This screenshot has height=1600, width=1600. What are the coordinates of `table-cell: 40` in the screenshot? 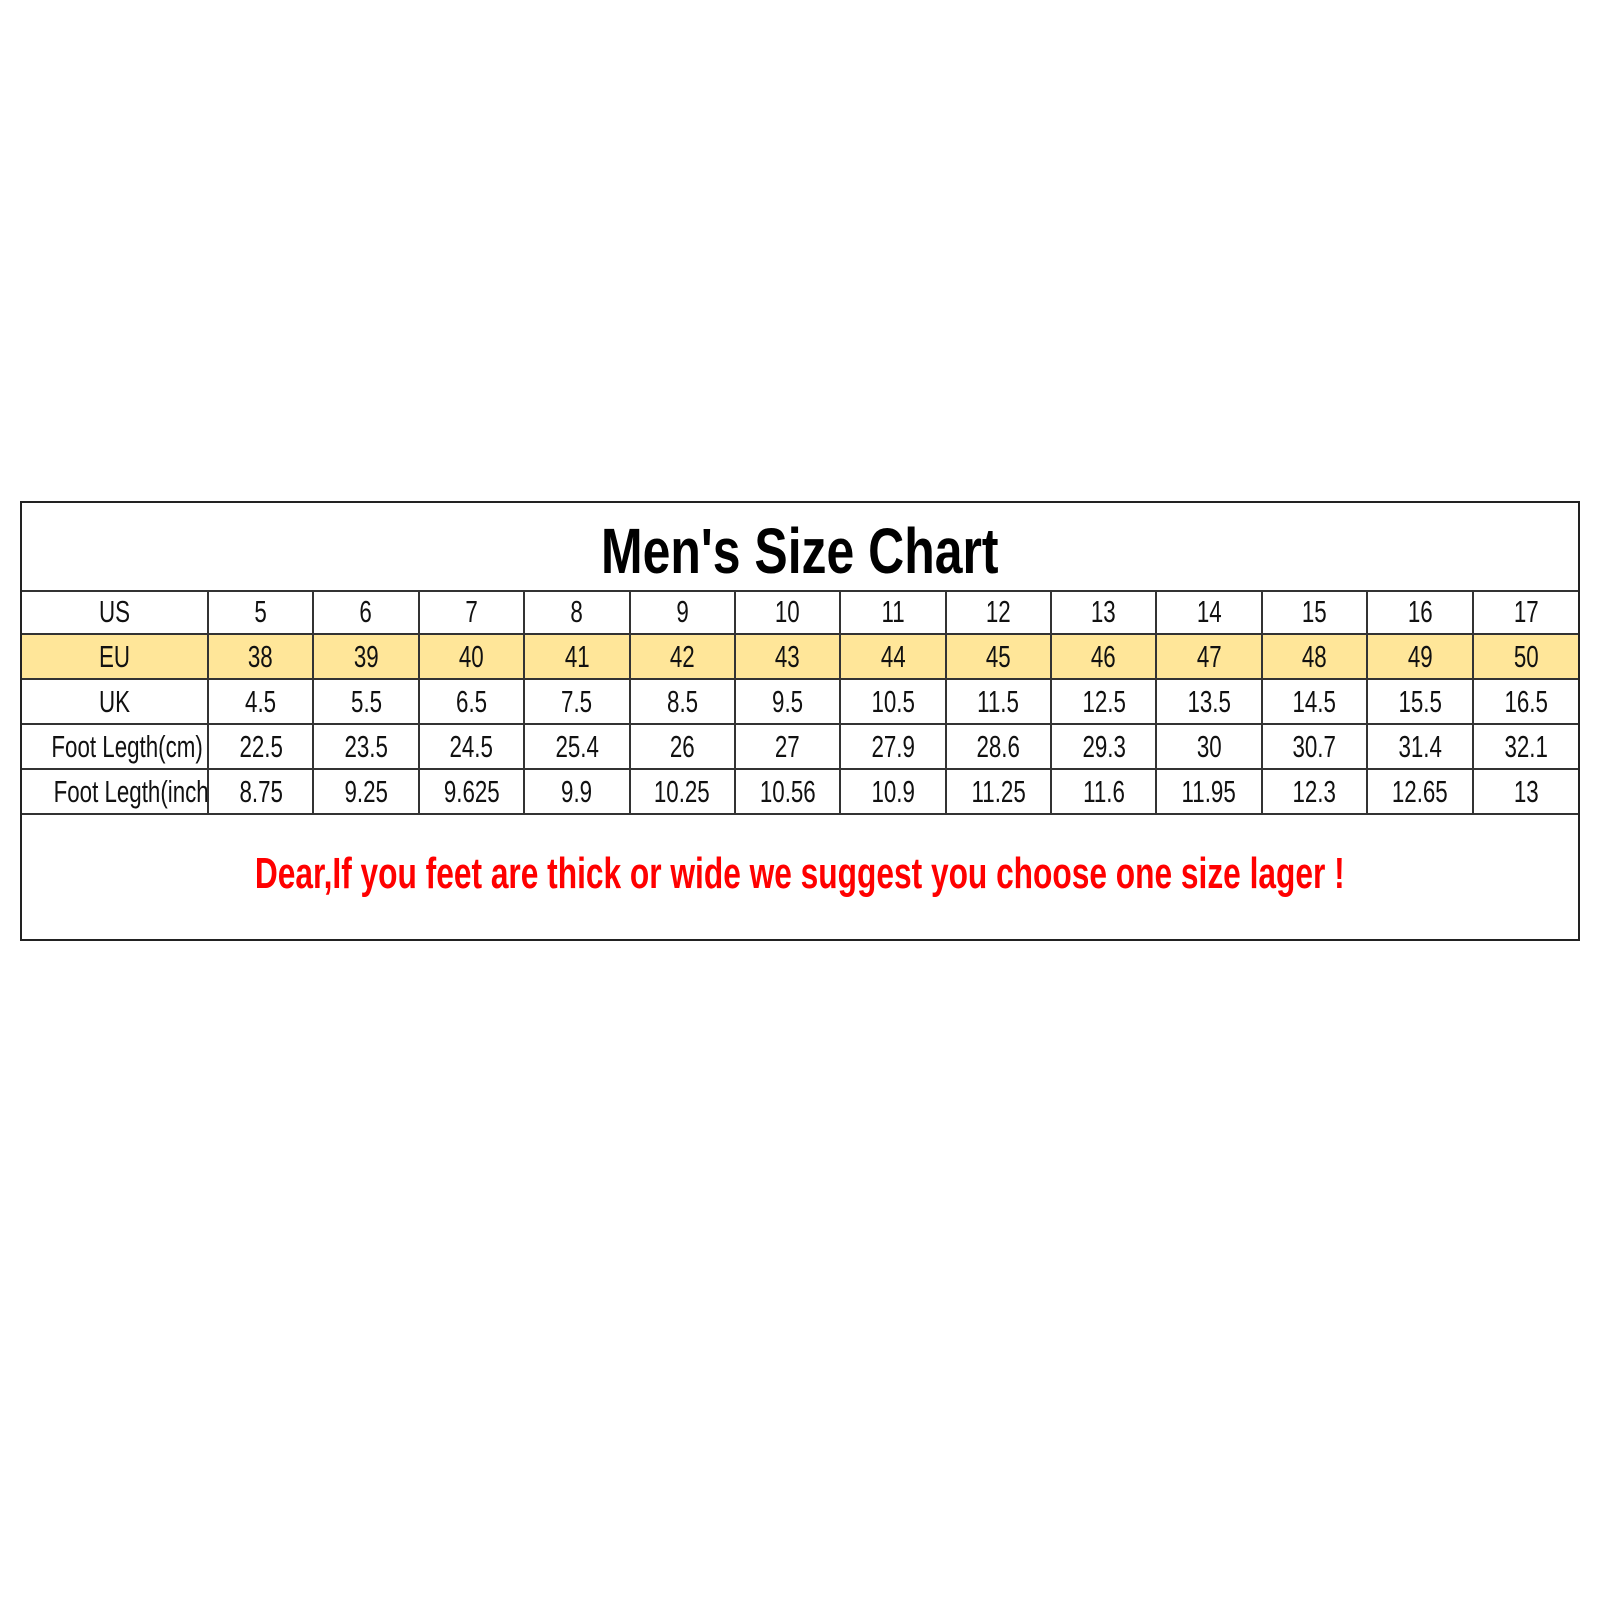 It's located at (471, 656).